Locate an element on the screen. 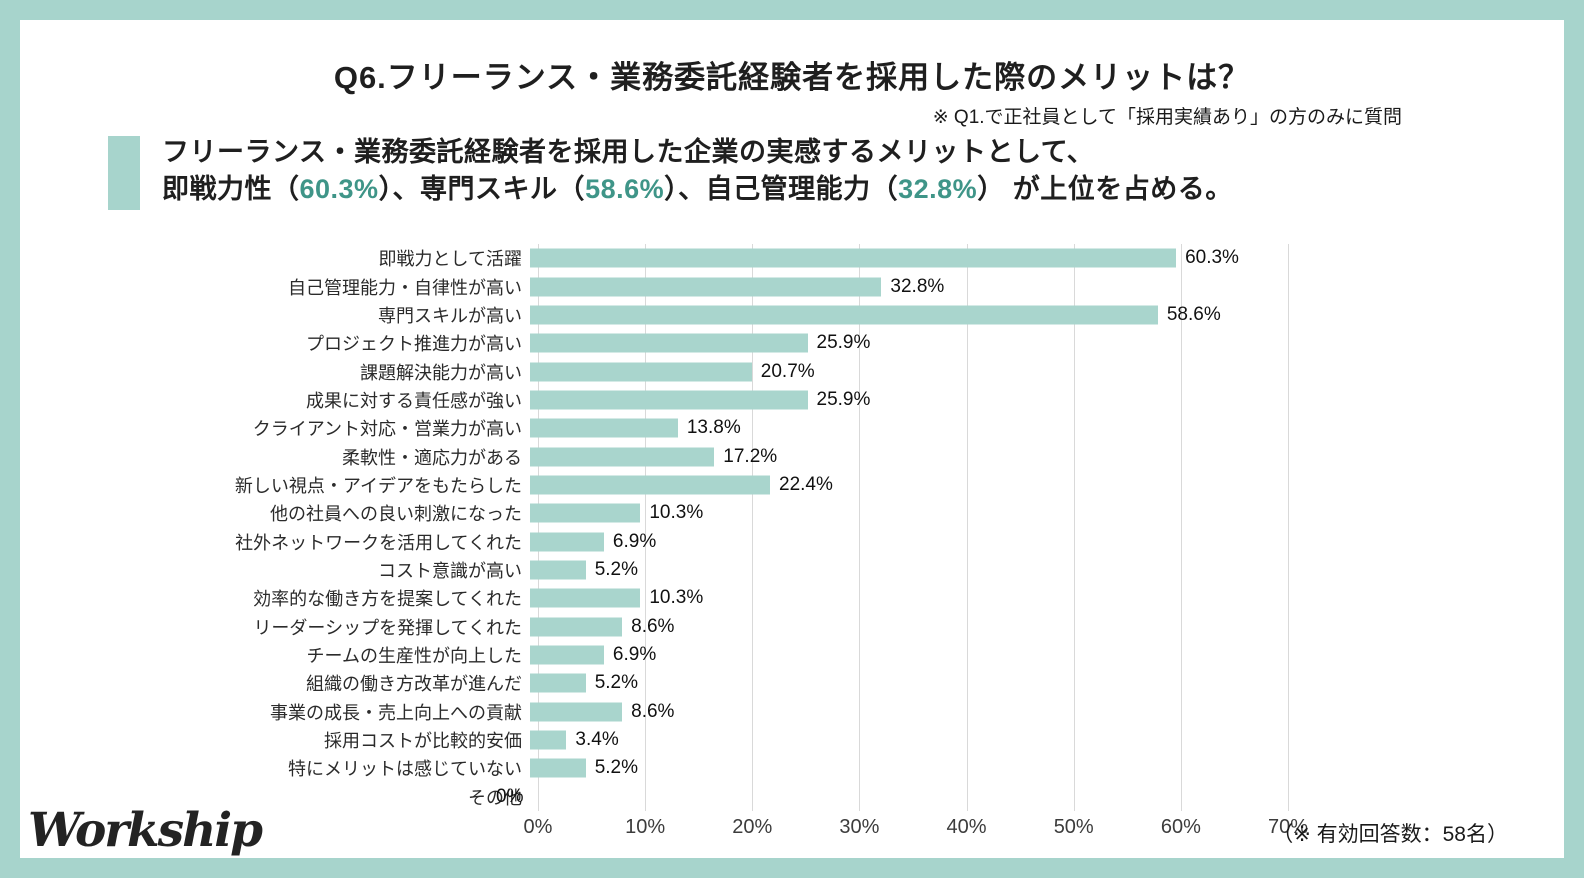  chart-row: その他 0% is located at coordinates (688, 797).